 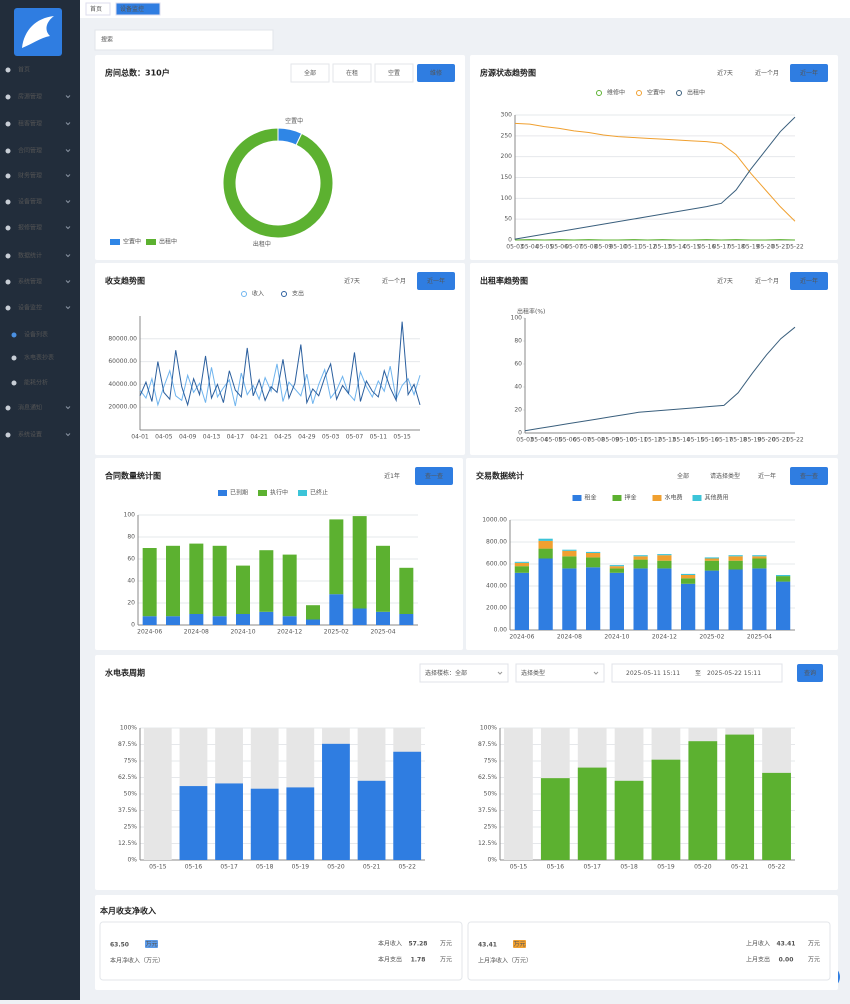 I want to click on button-label: 全部, so click(x=683, y=476).